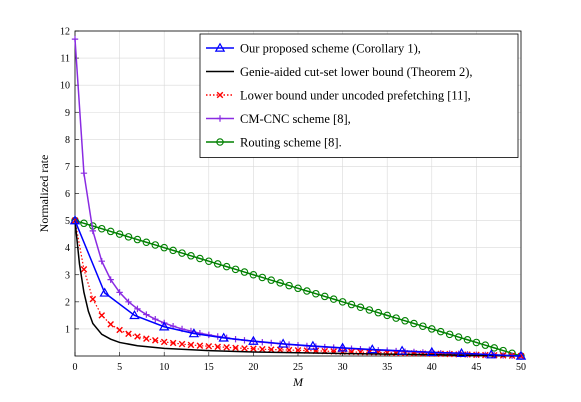 The width and height of the screenshot is (581, 402). I want to click on y-tick-label: 5, so click(67, 221).